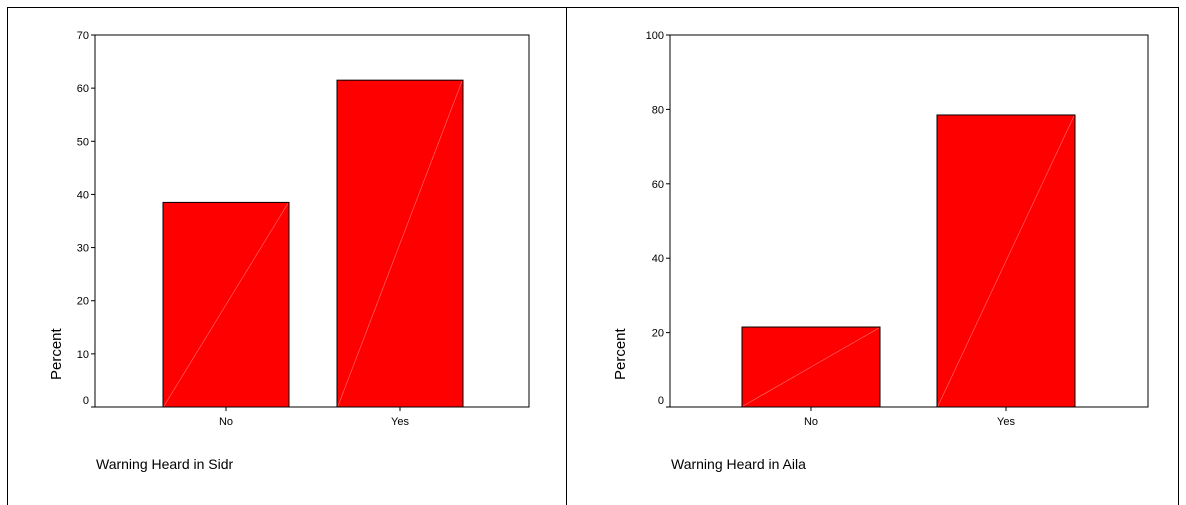  What do you see at coordinates (658, 219) in the screenshot?
I see `y-axis-ticks: 0 20 40 60 80 100` at bounding box center [658, 219].